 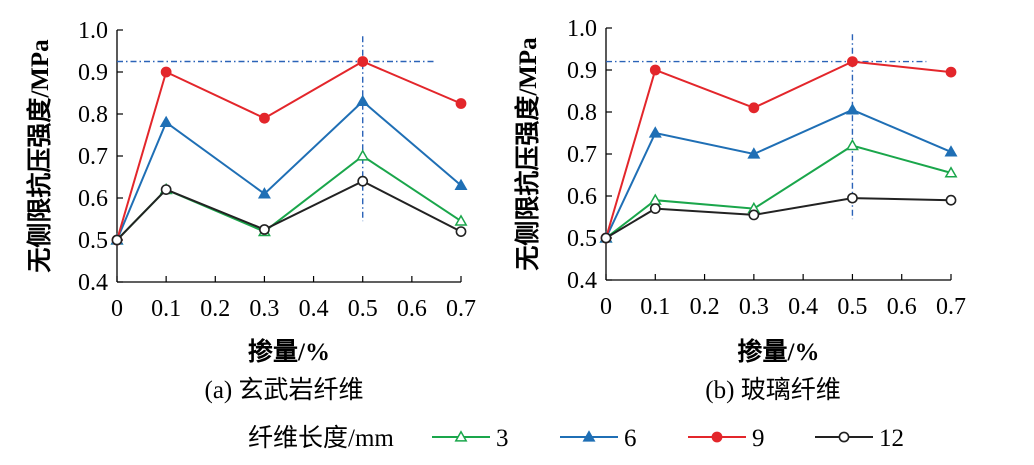 What do you see at coordinates (502, 438) in the screenshot?
I see `legend-label-3: 3` at bounding box center [502, 438].